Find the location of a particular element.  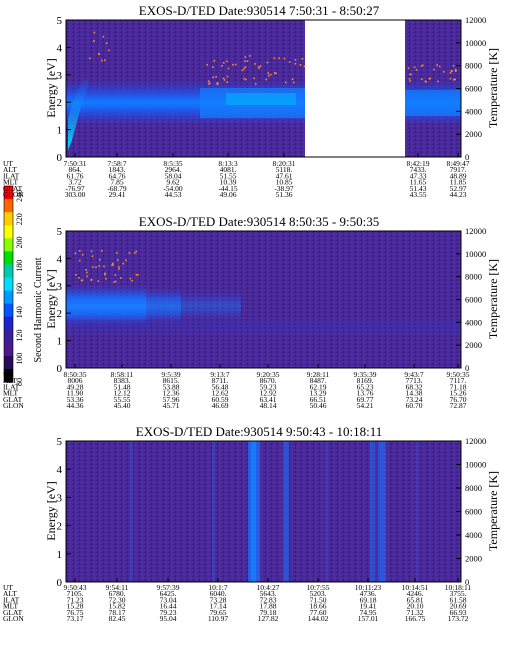

table-cell: 13.76 is located at coordinates (365, 393).